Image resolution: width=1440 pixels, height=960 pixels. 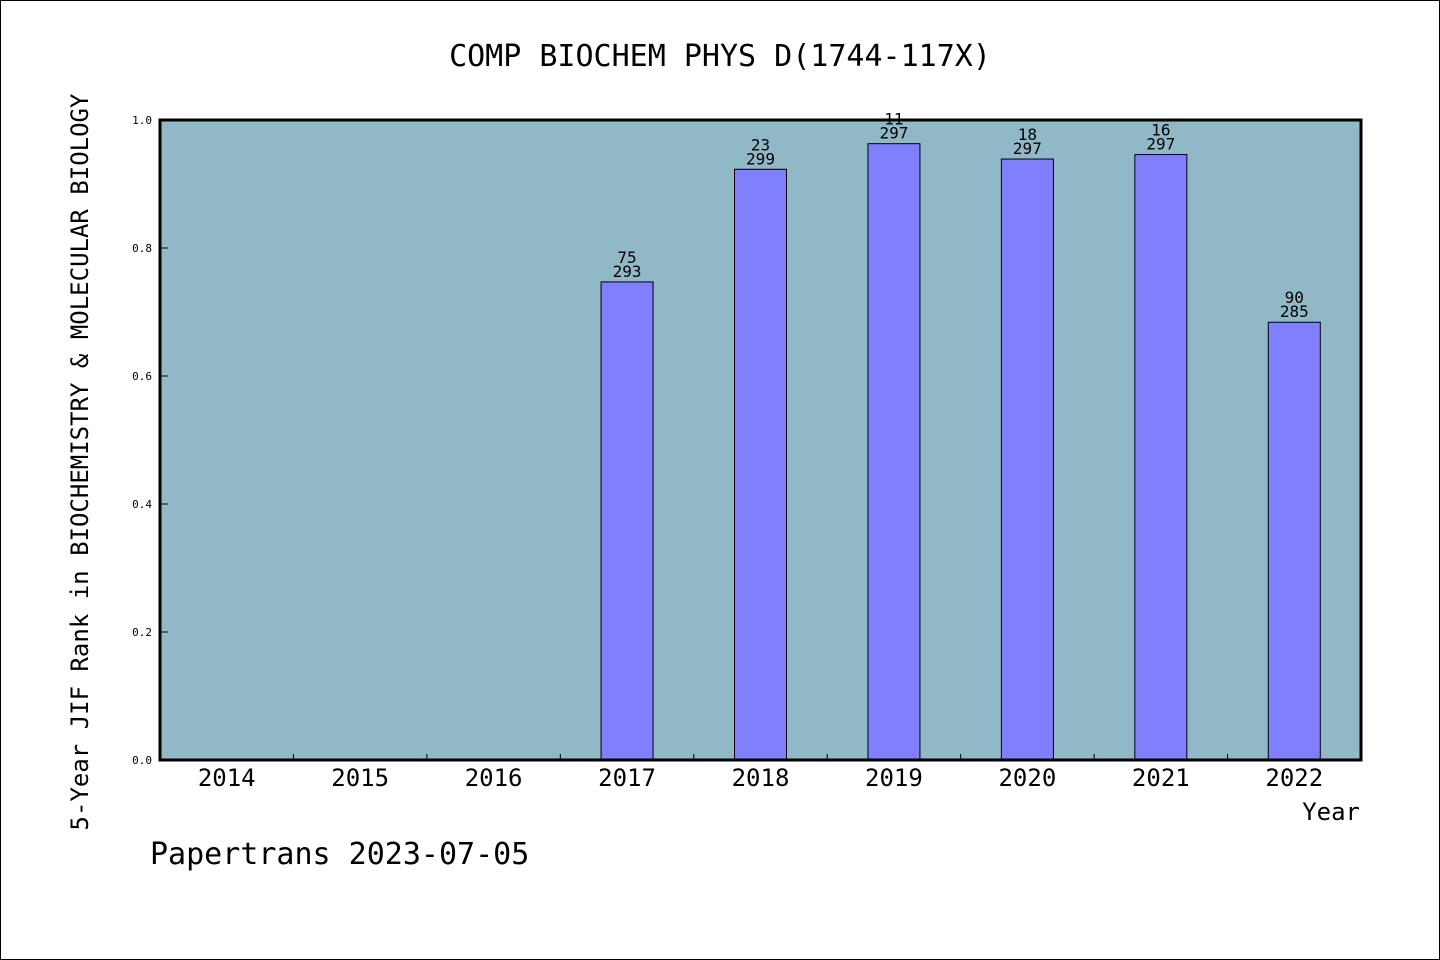 What do you see at coordinates (627, 271) in the screenshot?
I see `bar-total-label: 293` at bounding box center [627, 271].